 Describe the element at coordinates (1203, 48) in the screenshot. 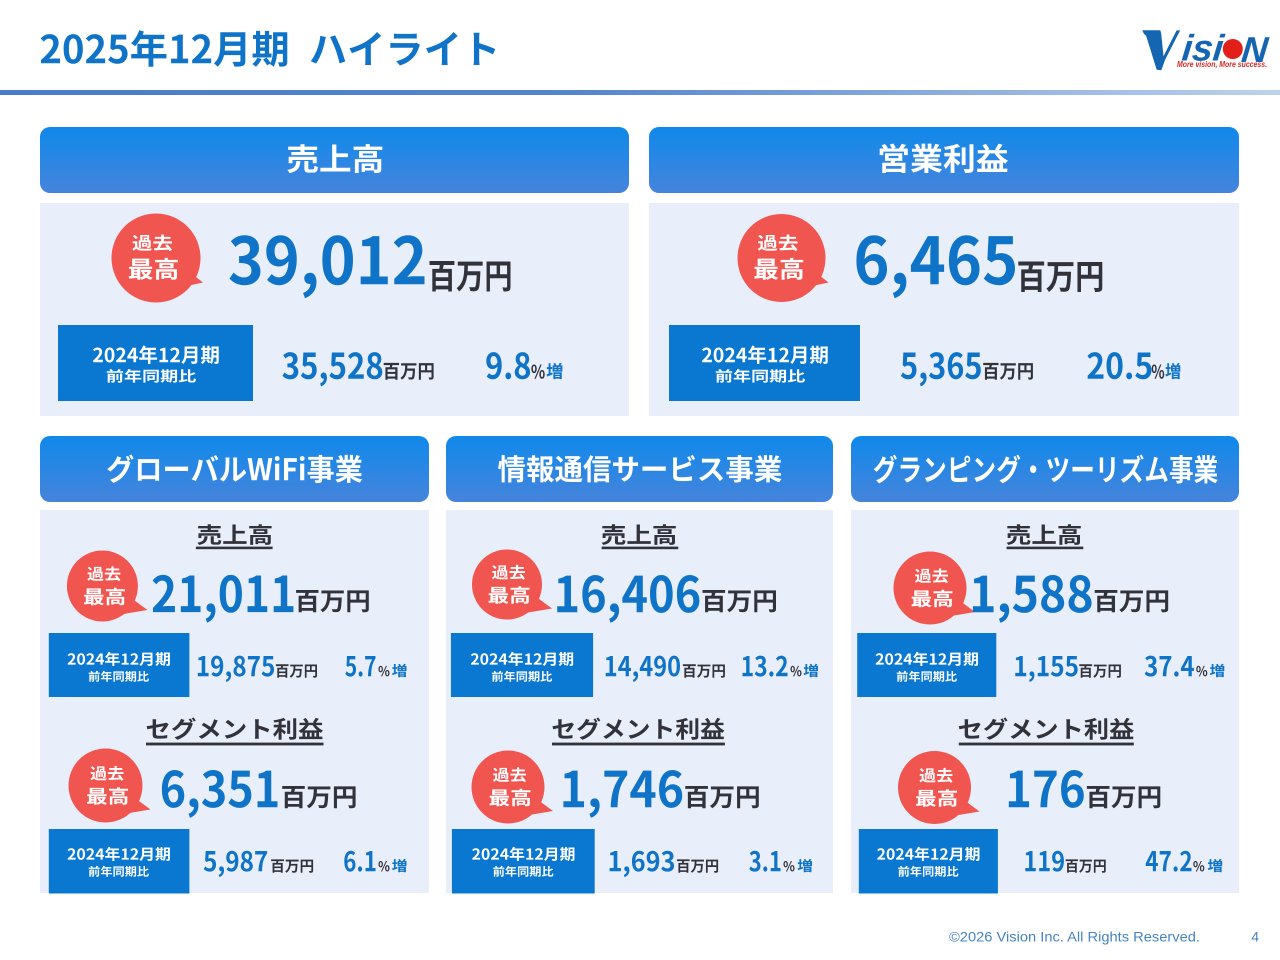

I see `svg-text: isi` at that location.